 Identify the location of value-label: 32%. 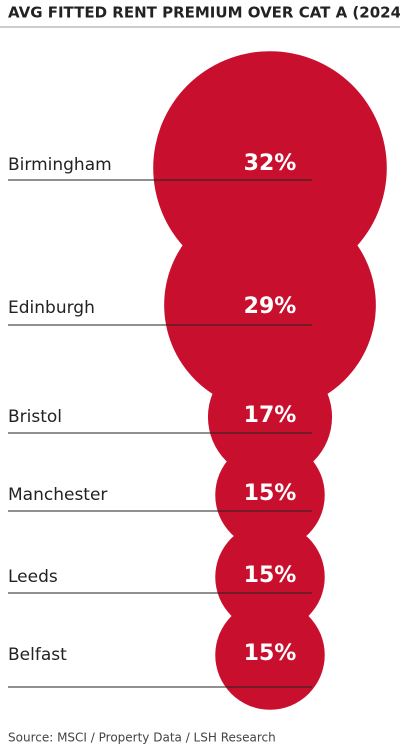
(270, 163).